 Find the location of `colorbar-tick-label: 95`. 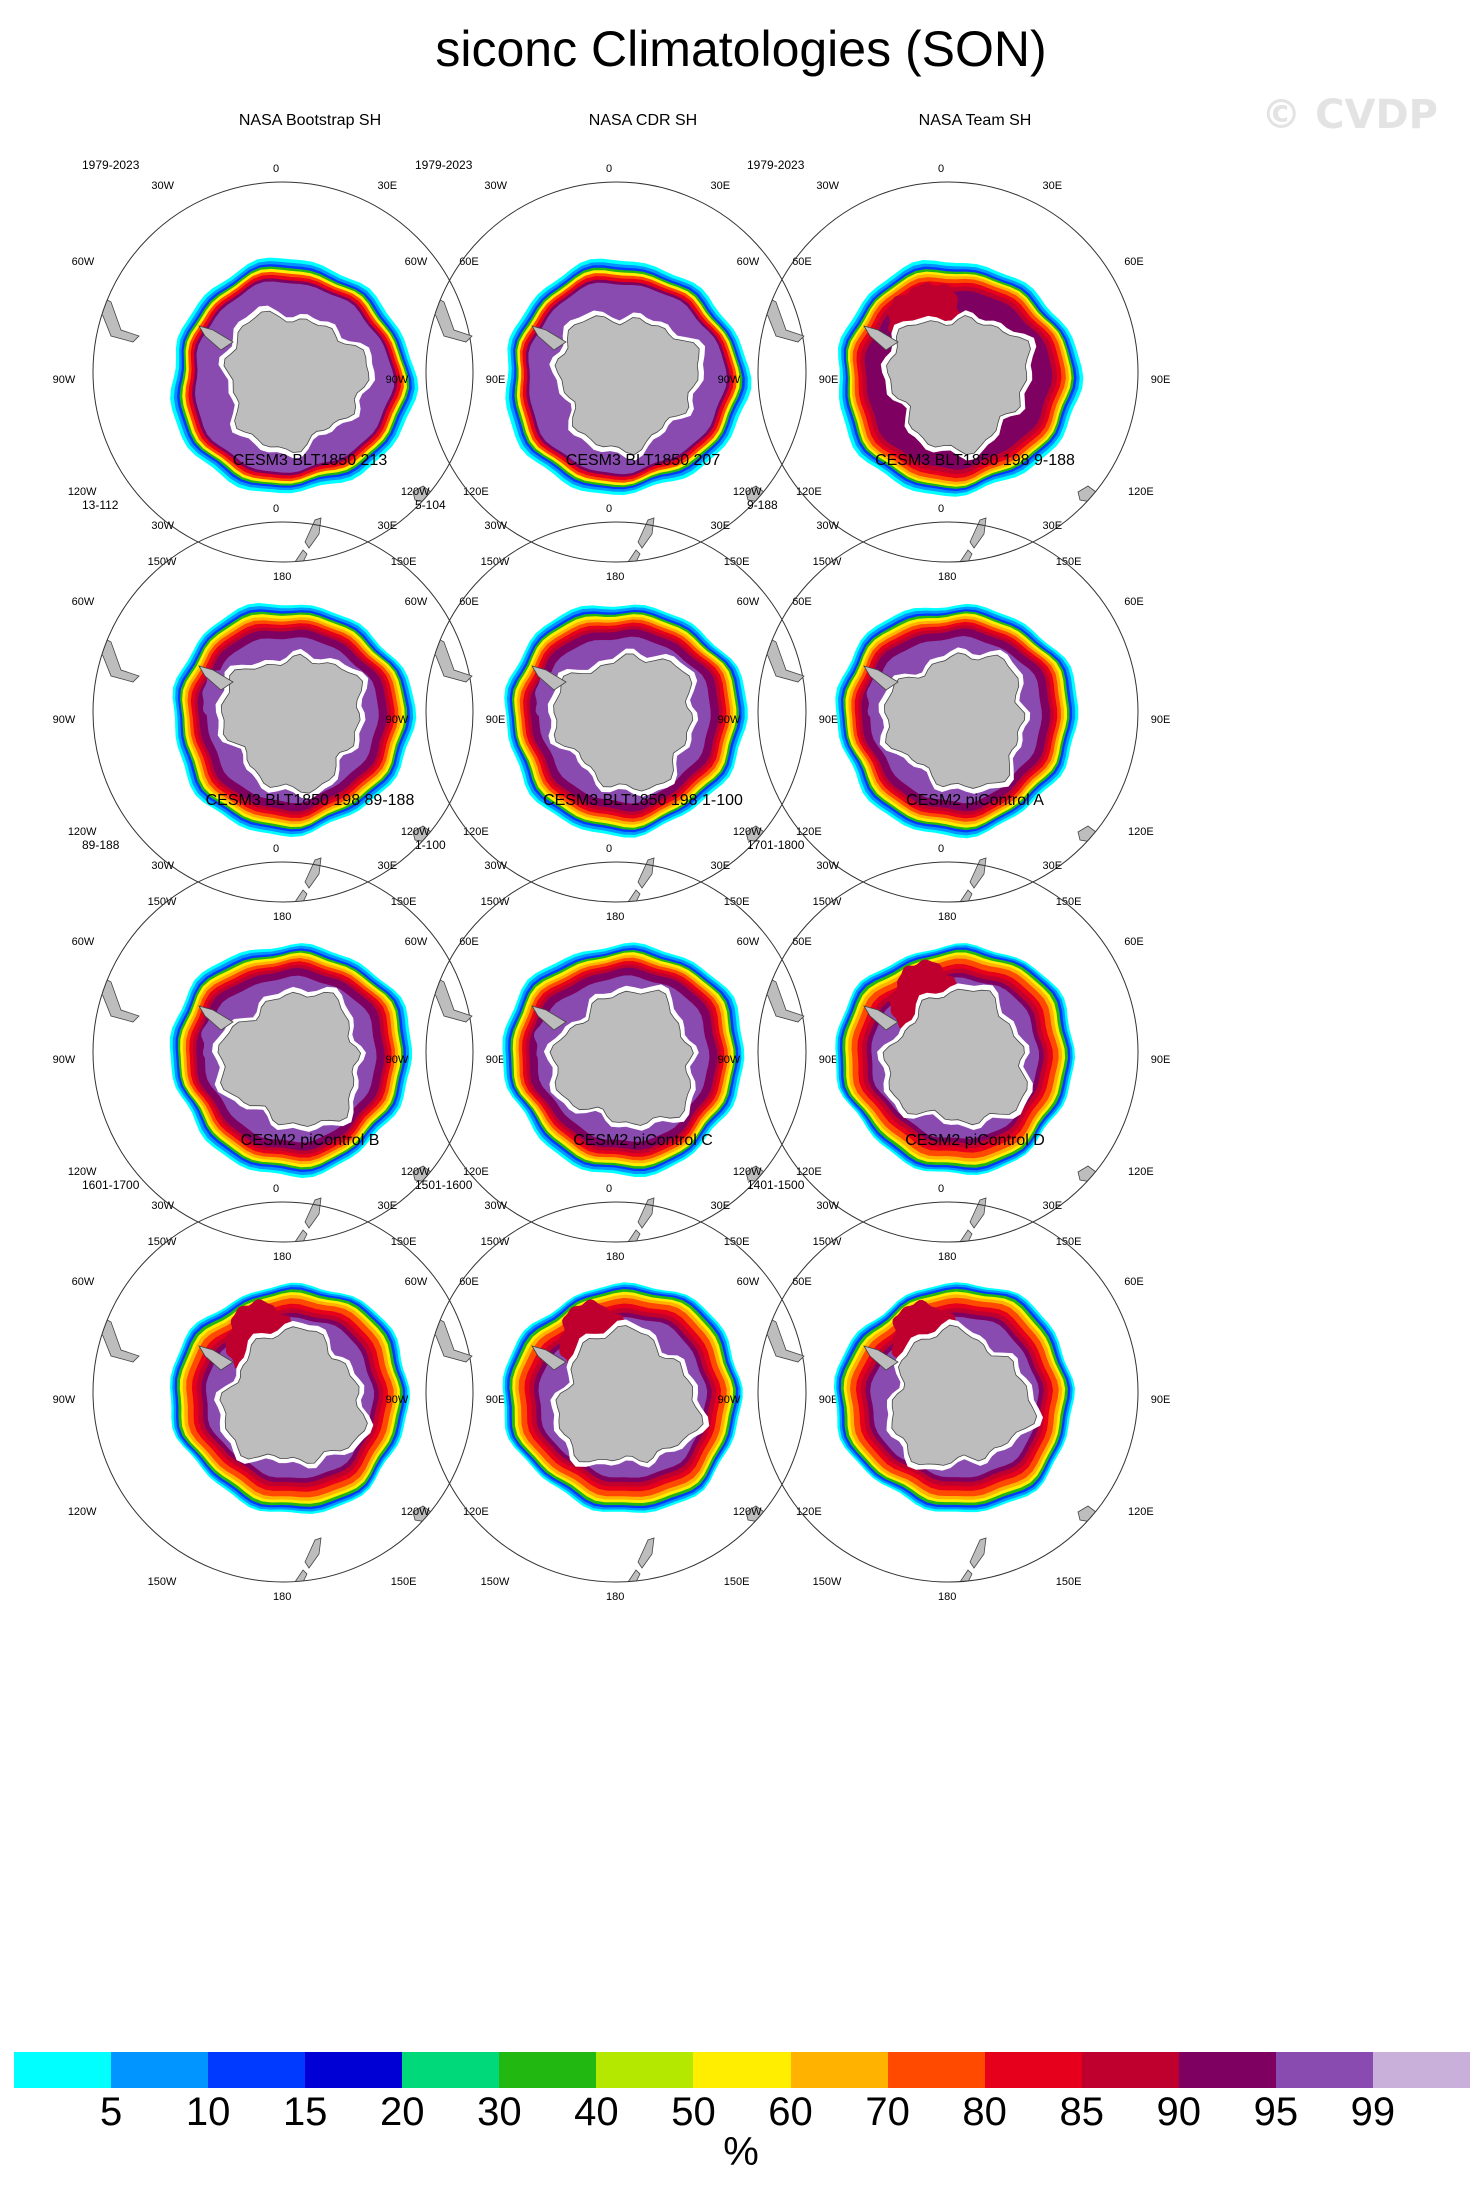

colorbar-tick-label: 95 is located at coordinates (1276, 2112).